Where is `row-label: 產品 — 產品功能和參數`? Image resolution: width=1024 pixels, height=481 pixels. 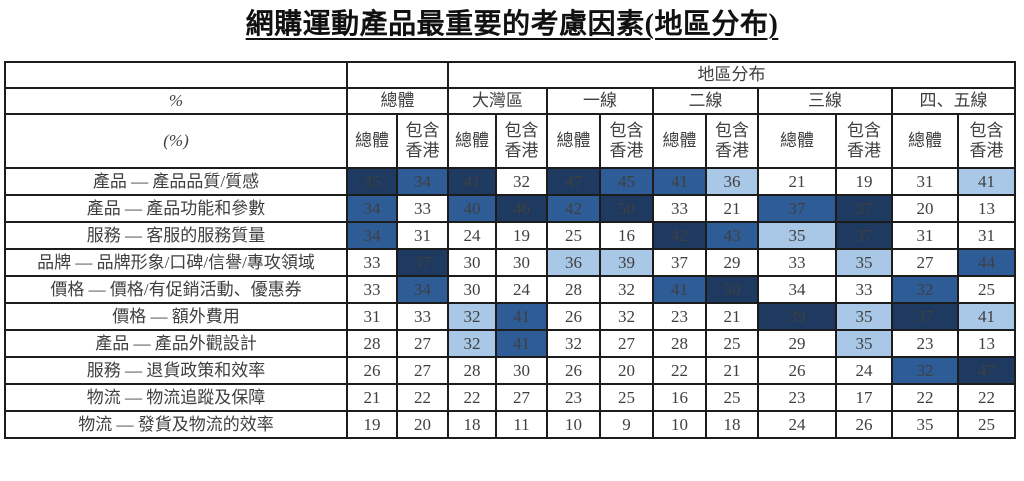 row-label: 產品 — 產品功能和參數 is located at coordinates (176, 208).